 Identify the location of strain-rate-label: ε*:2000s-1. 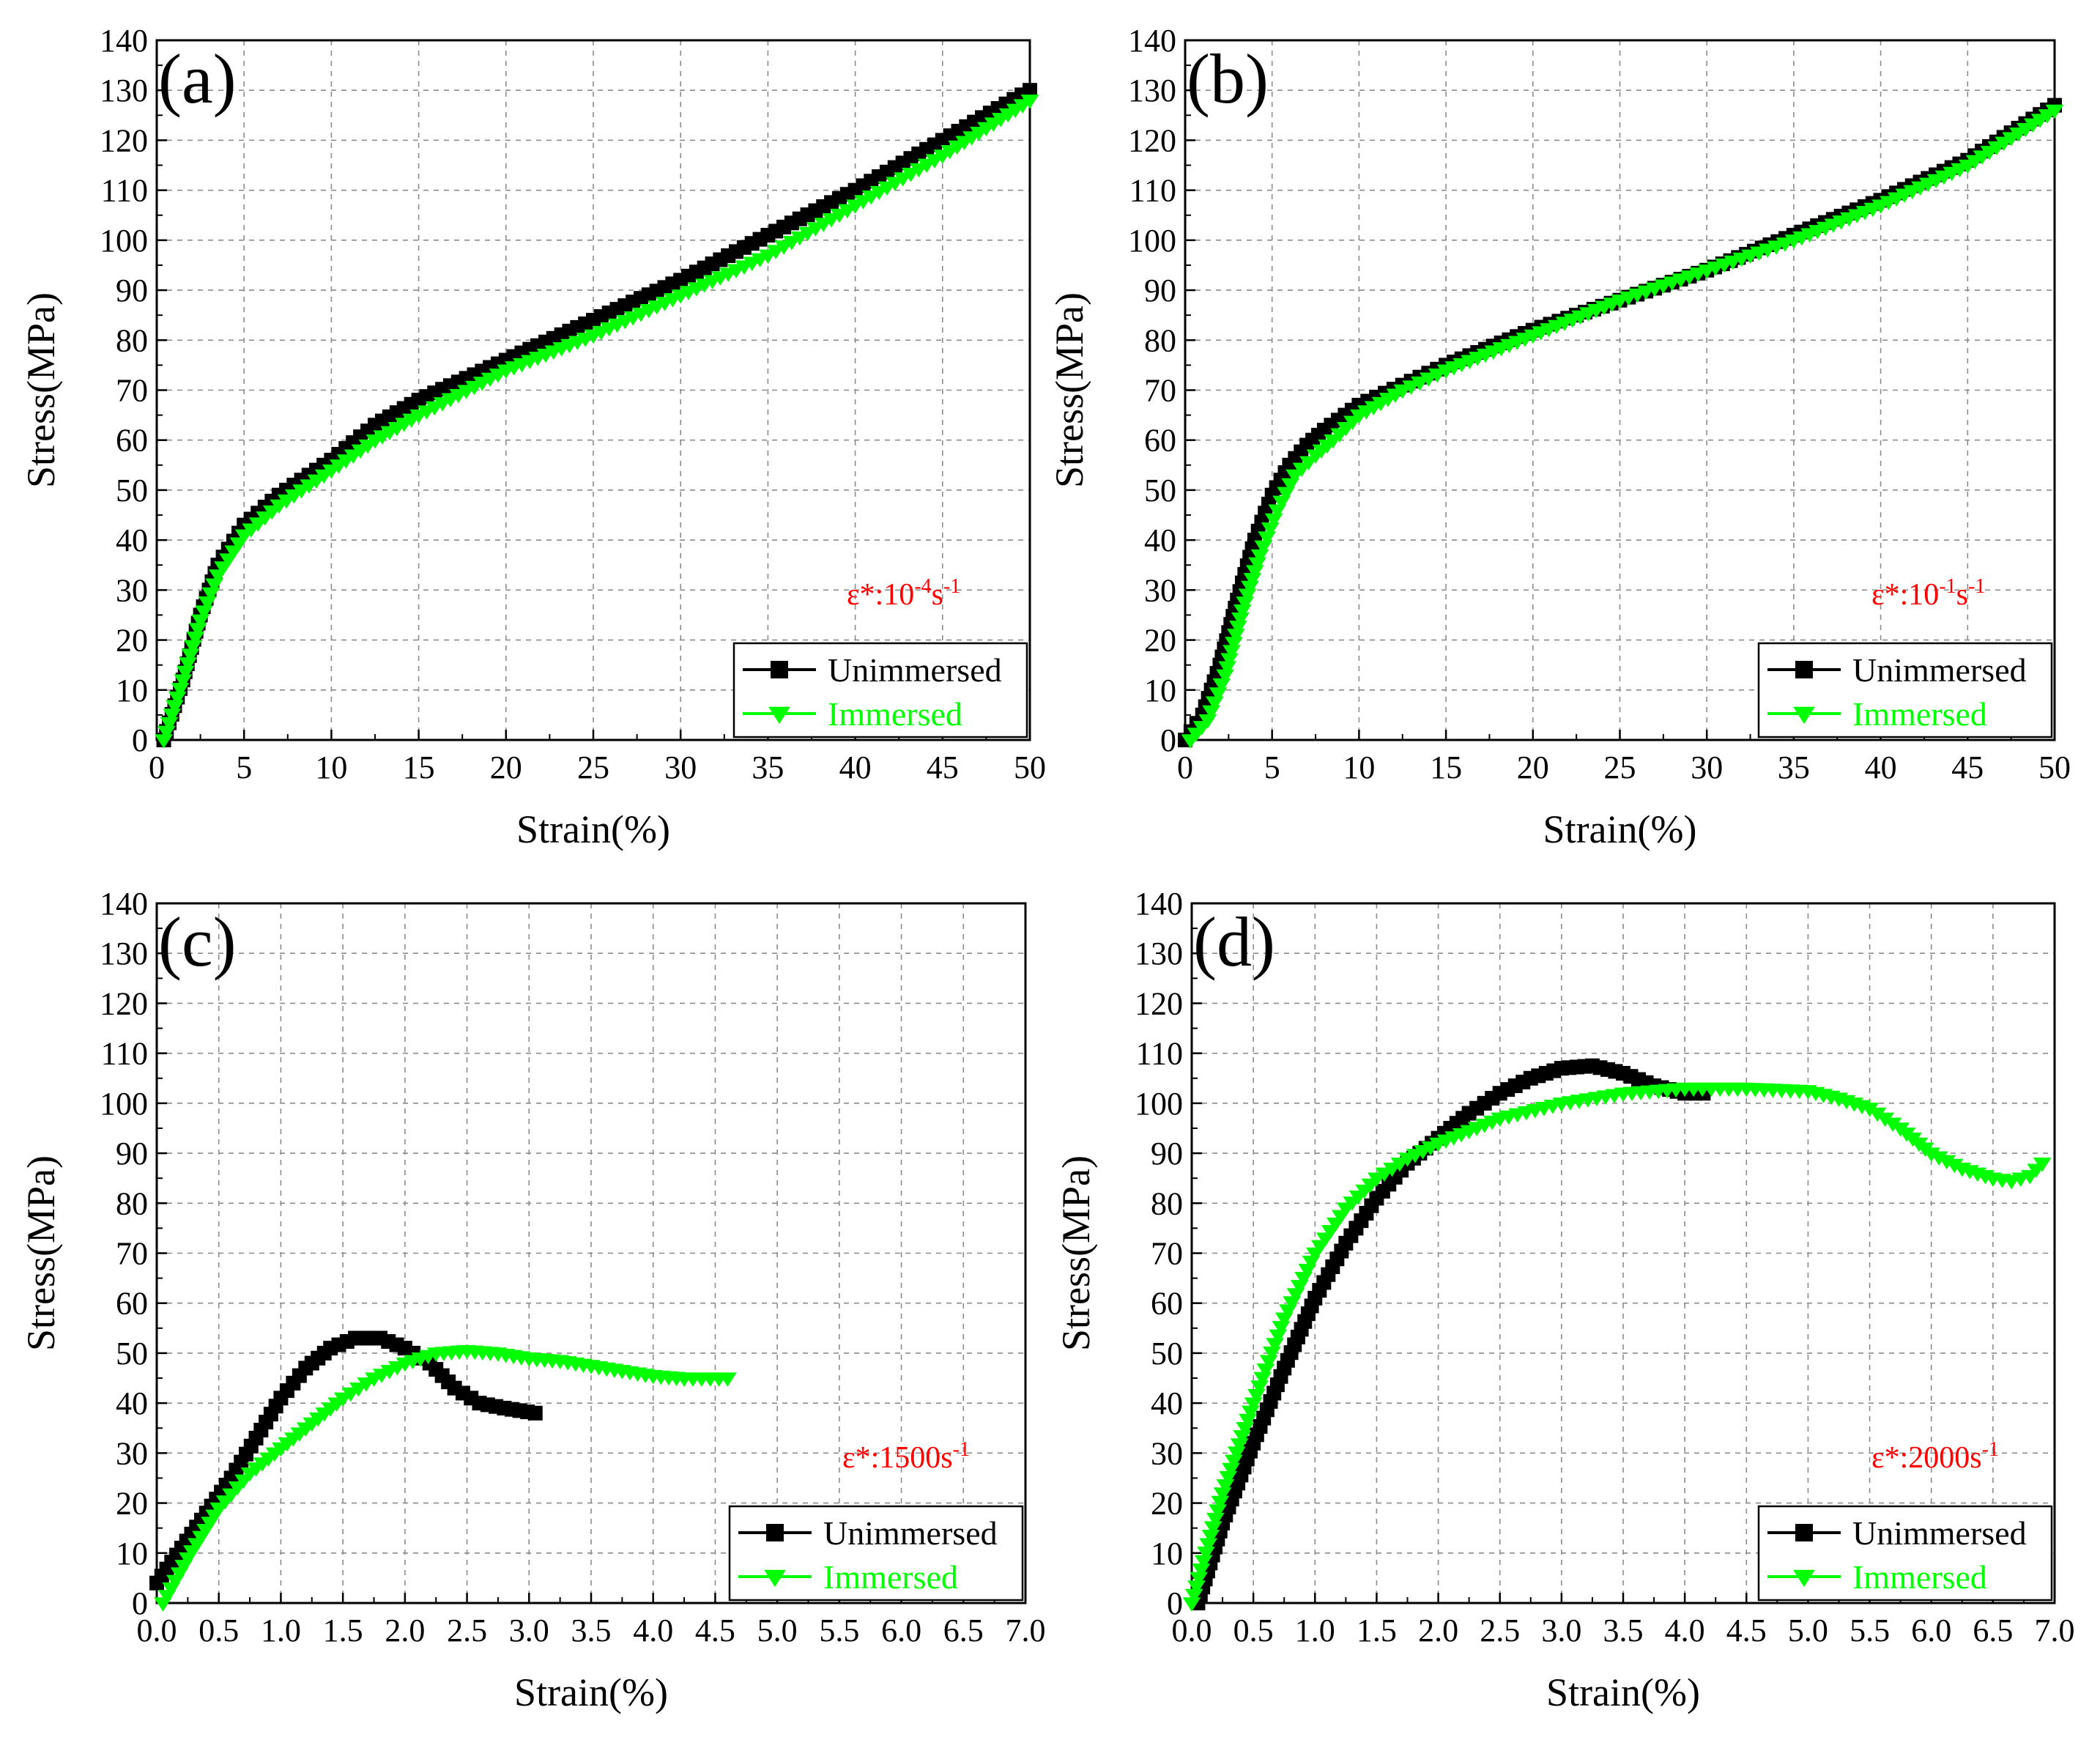
(1935, 1456).